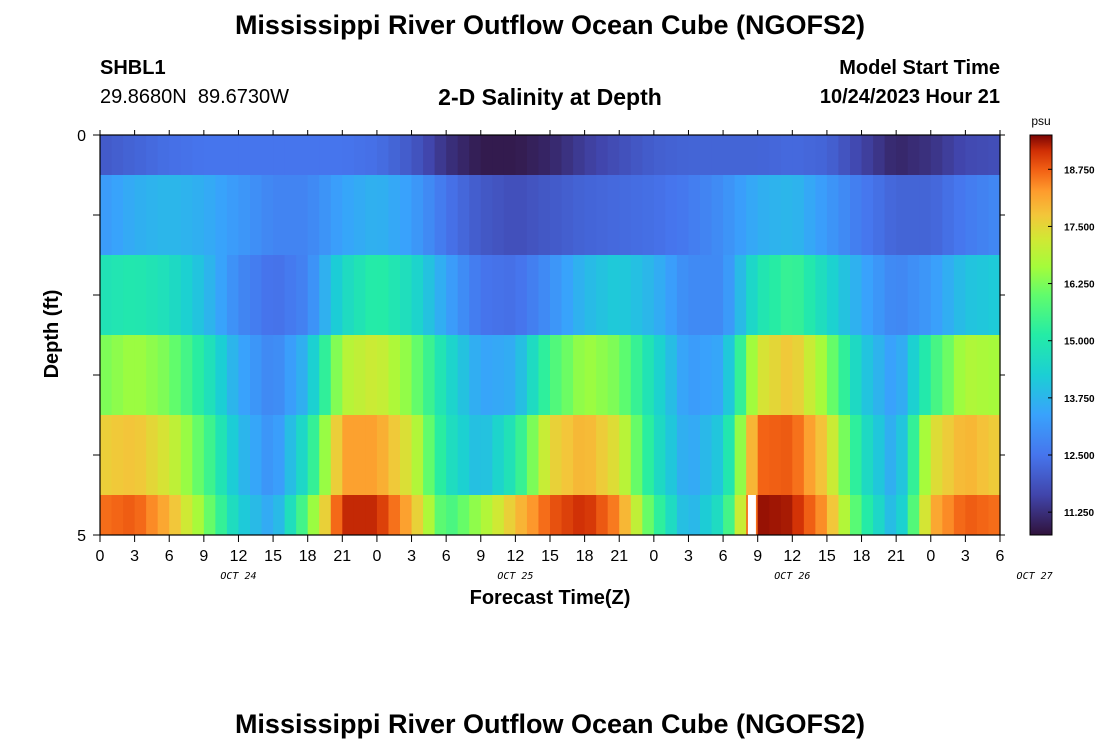 This screenshot has height=750, width=1100. I want to click on heatmap-cell-d2-h3, so click(140, 295).